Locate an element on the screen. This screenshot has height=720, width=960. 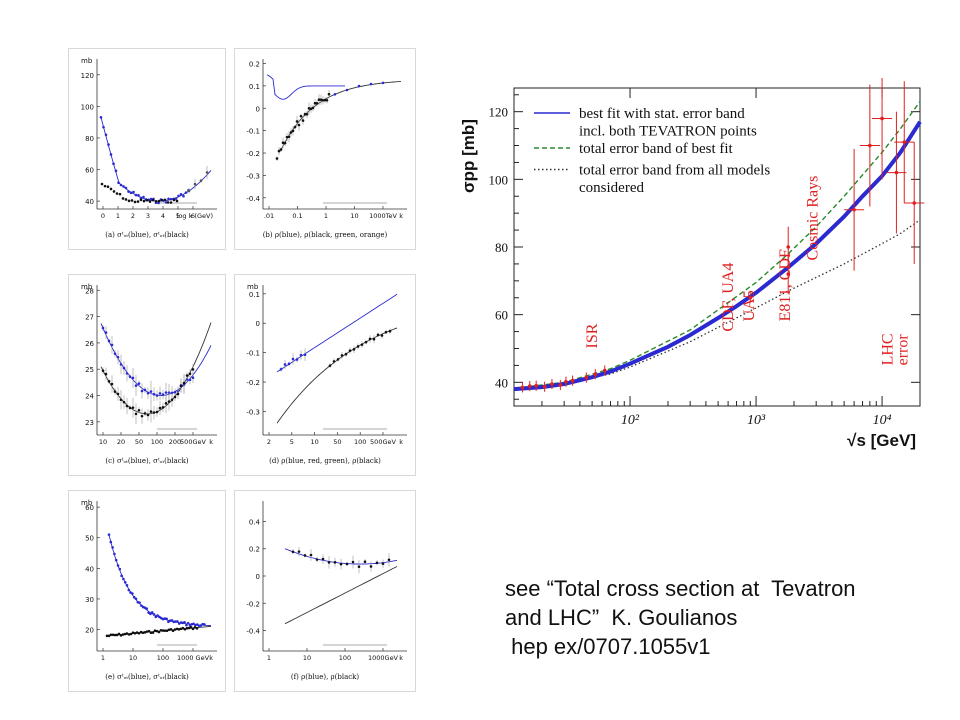
annotation-label: LHC is located at coordinates (887, 349).